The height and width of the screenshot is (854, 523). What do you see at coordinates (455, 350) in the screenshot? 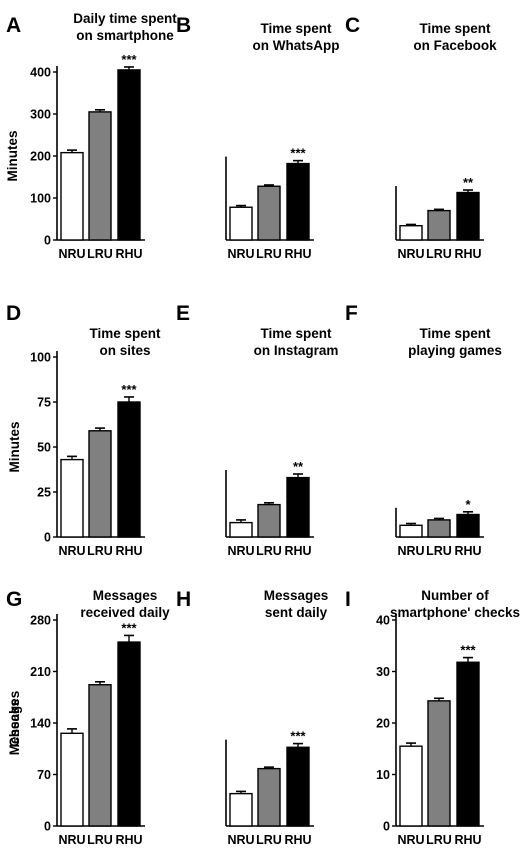
I see `panel-title-line: playing games` at bounding box center [455, 350].